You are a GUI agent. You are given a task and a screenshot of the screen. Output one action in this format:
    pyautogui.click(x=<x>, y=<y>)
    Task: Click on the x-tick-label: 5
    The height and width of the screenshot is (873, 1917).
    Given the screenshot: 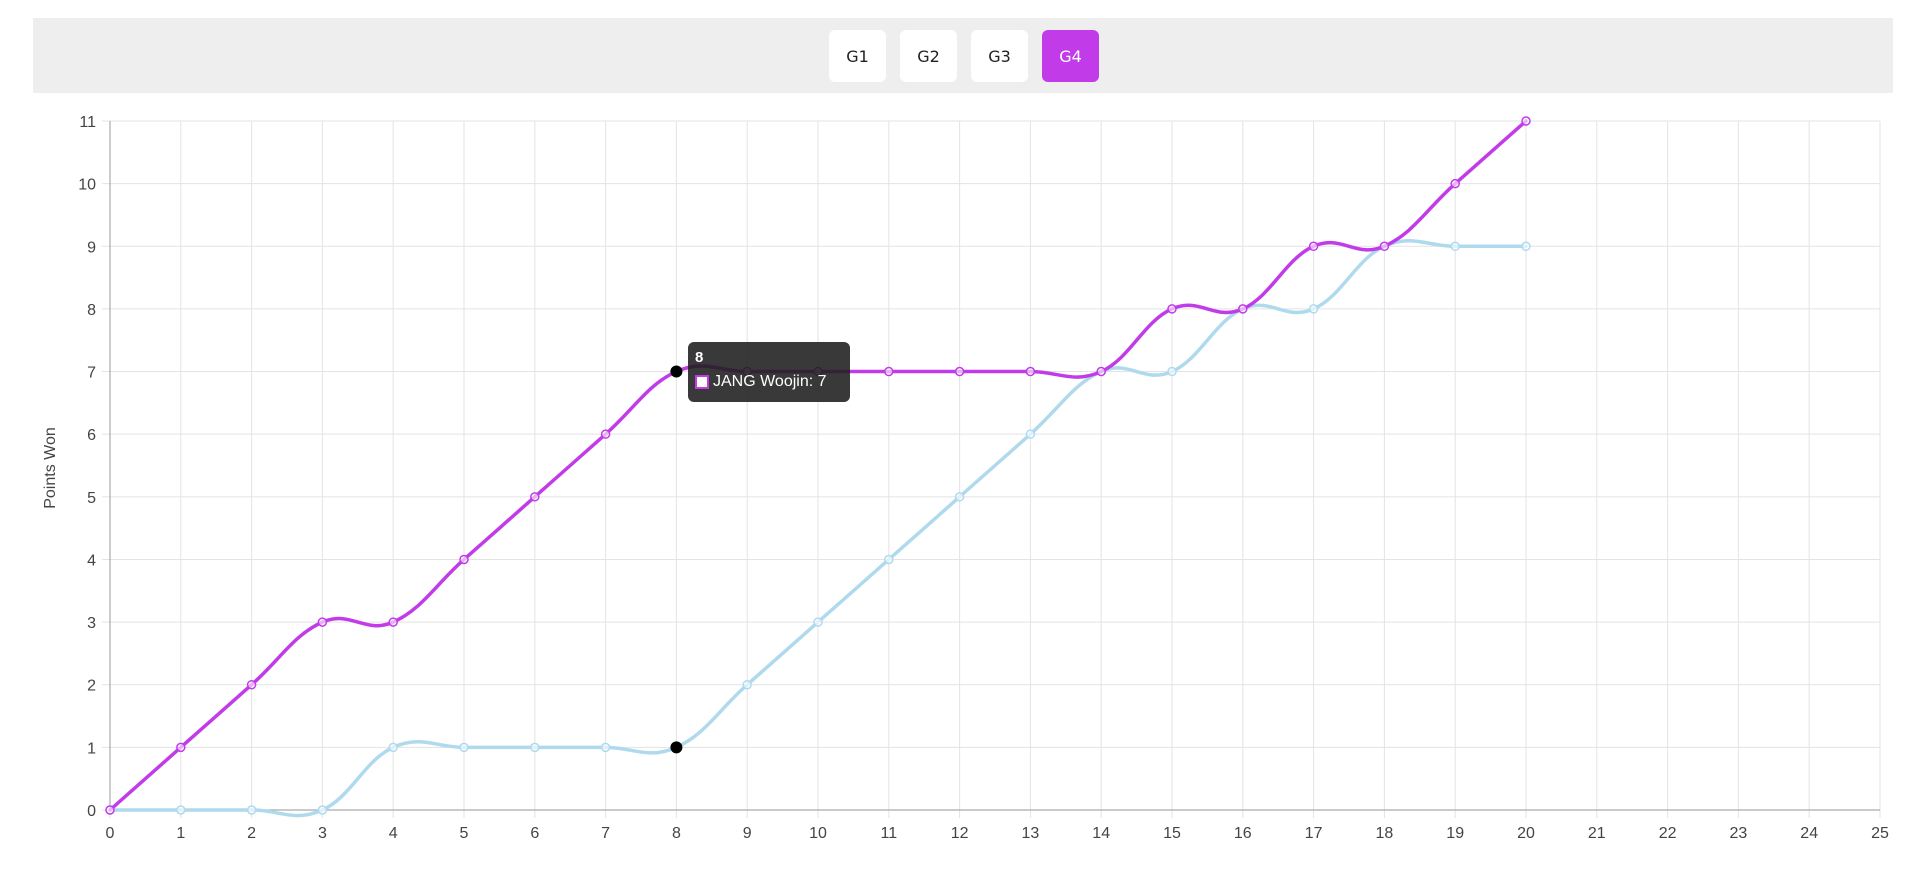 What is the action you would take?
    pyautogui.click(x=464, y=833)
    